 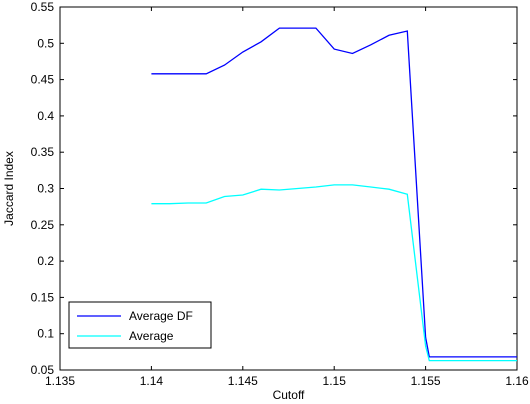 I want to click on y-tick-label: 0.55, so click(x=43, y=7).